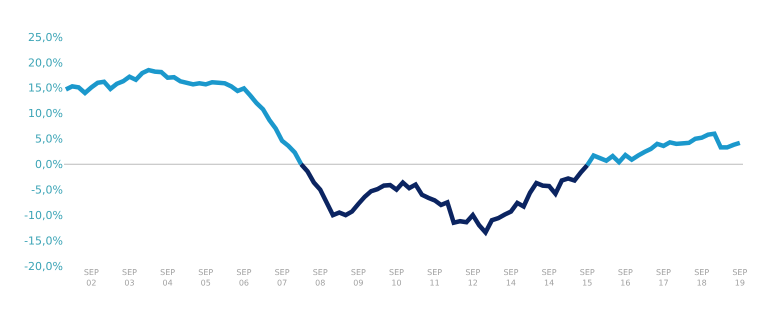  I want to click on x-tick-label: SEP 07, so click(282, 278).